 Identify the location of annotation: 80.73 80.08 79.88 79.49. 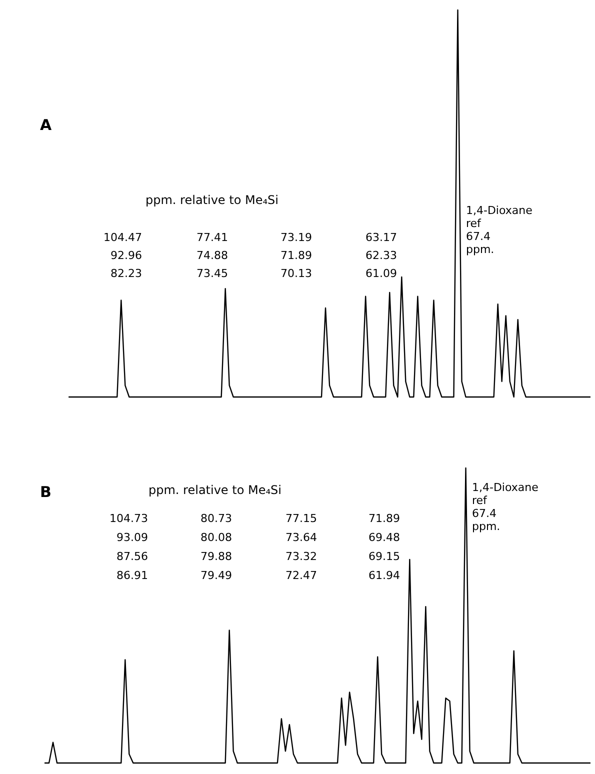
(216, 547).